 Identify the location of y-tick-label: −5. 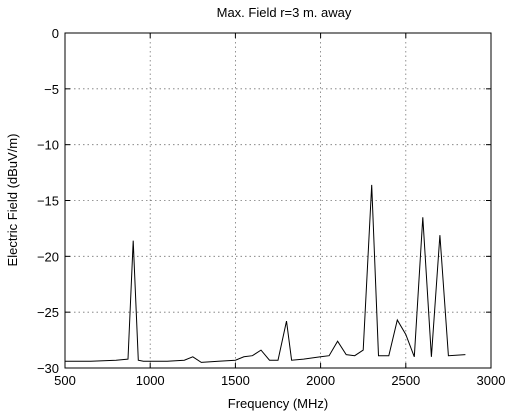
(51, 89).